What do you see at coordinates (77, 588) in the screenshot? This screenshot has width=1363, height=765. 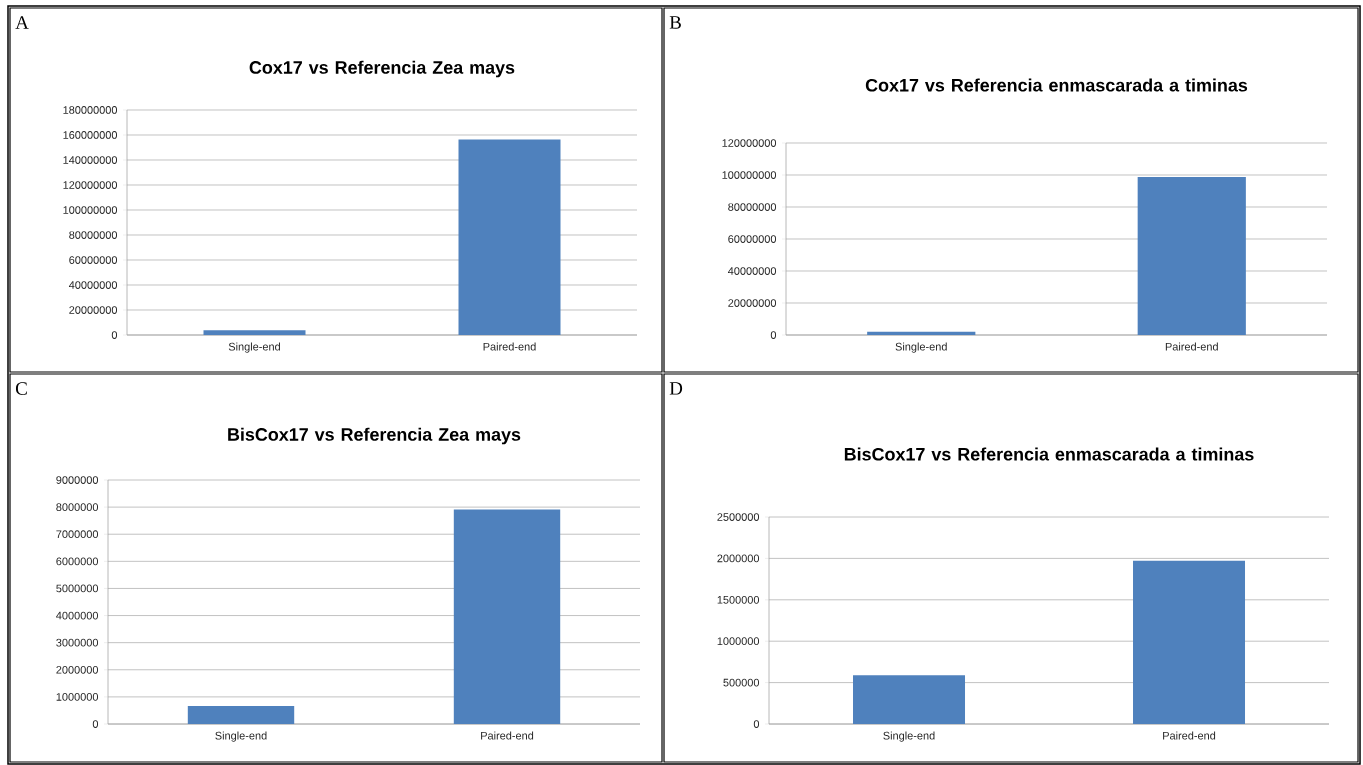 I see `y-tick-label: 5000000` at bounding box center [77, 588].